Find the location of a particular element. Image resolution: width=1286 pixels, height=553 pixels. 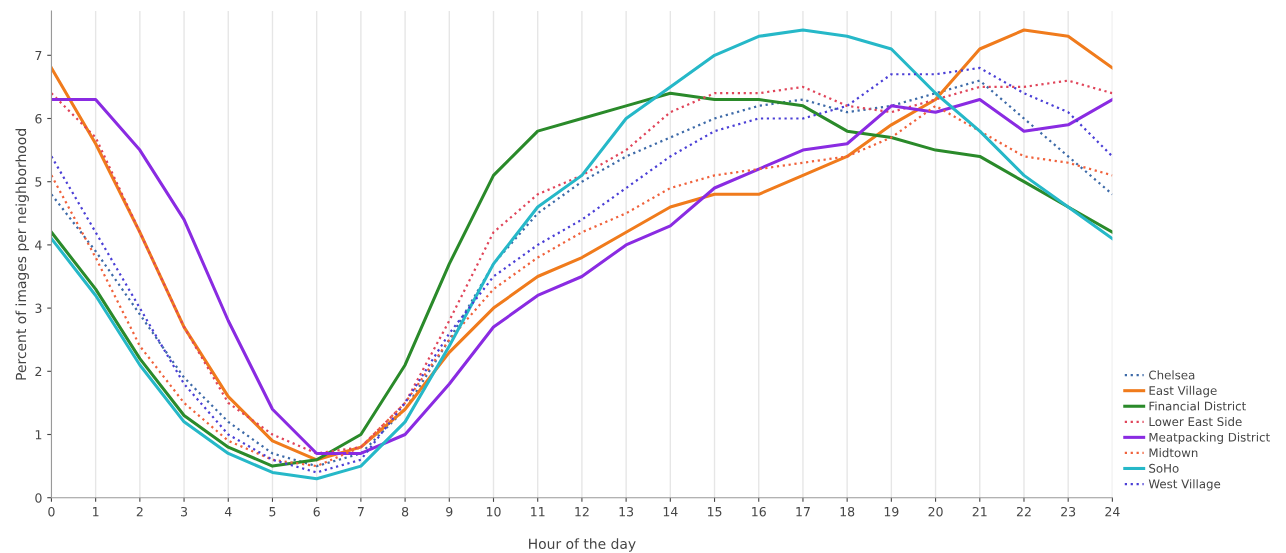

x-tick-label: 7 is located at coordinates (360, 512).